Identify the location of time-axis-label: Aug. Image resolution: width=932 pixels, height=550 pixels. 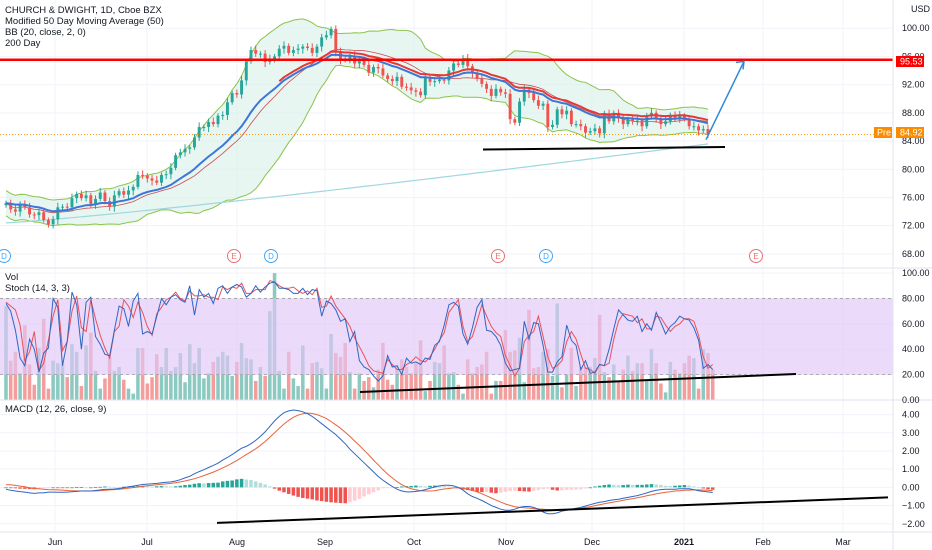
(237, 542).